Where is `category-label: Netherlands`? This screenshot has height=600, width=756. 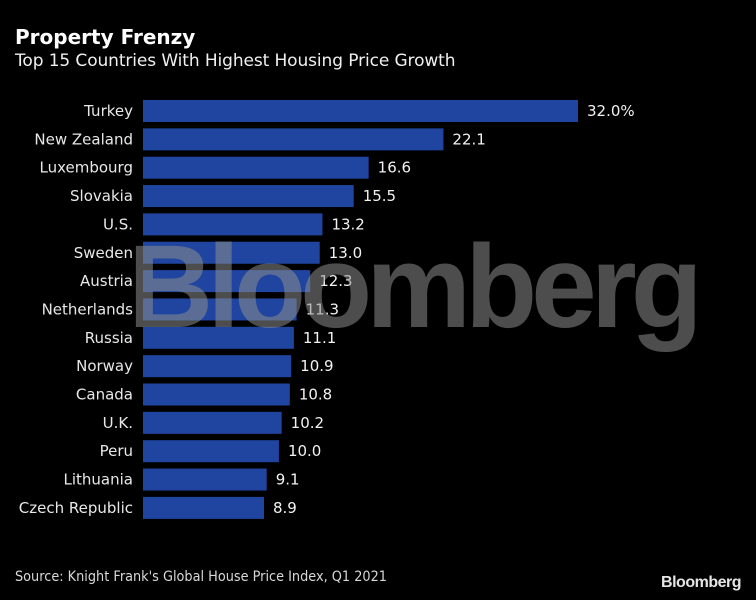 category-label: Netherlands is located at coordinates (88, 309).